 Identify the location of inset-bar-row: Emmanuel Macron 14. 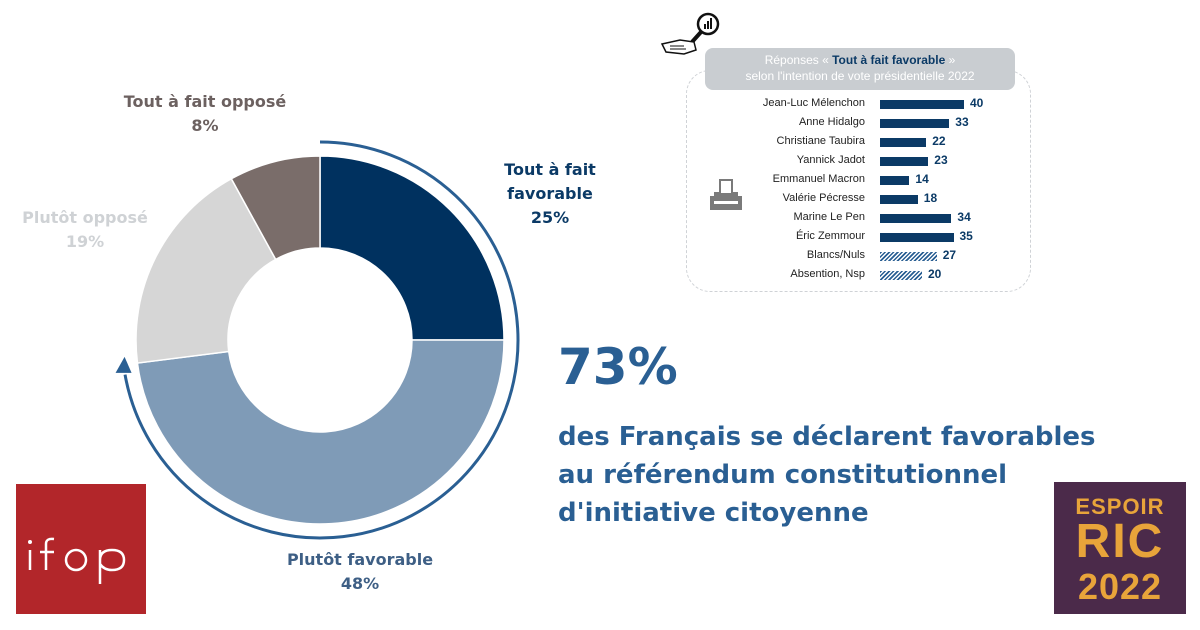
(860, 181).